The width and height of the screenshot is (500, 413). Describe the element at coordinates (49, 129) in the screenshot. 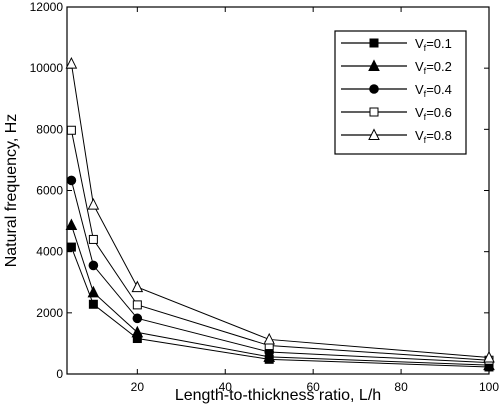

I see `y-tick-label: 8000` at that location.